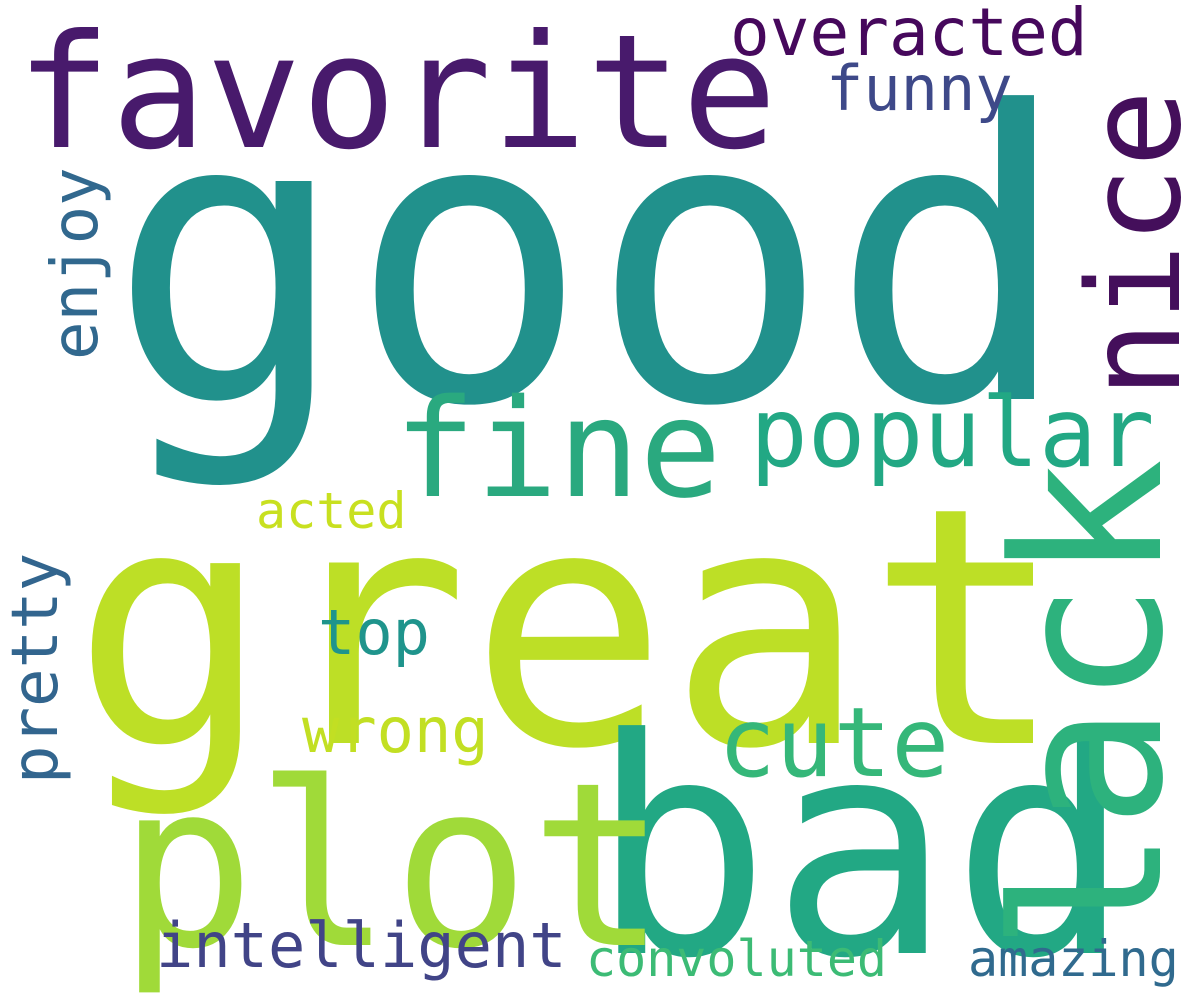  What do you see at coordinates (861, 837) in the screenshot?
I see `word-bad: bad` at bounding box center [861, 837].